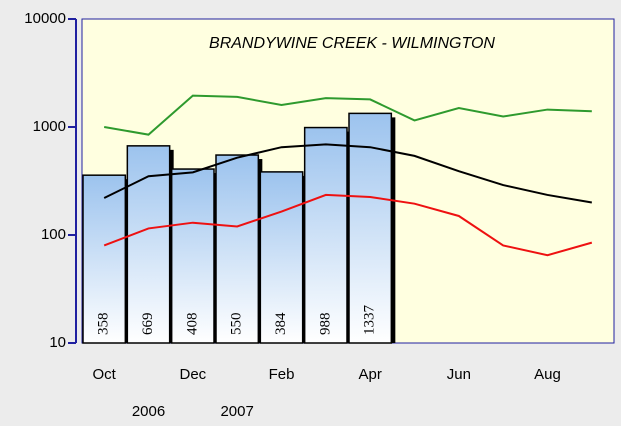 This screenshot has height=426, width=621. Describe the element at coordinates (370, 320) in the screenshot. I see `value-label: 1337` at that location.